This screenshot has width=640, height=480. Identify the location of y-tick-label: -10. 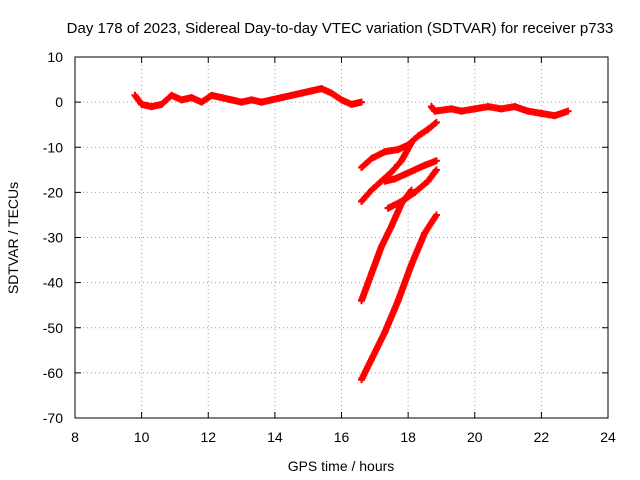
(53, 147).